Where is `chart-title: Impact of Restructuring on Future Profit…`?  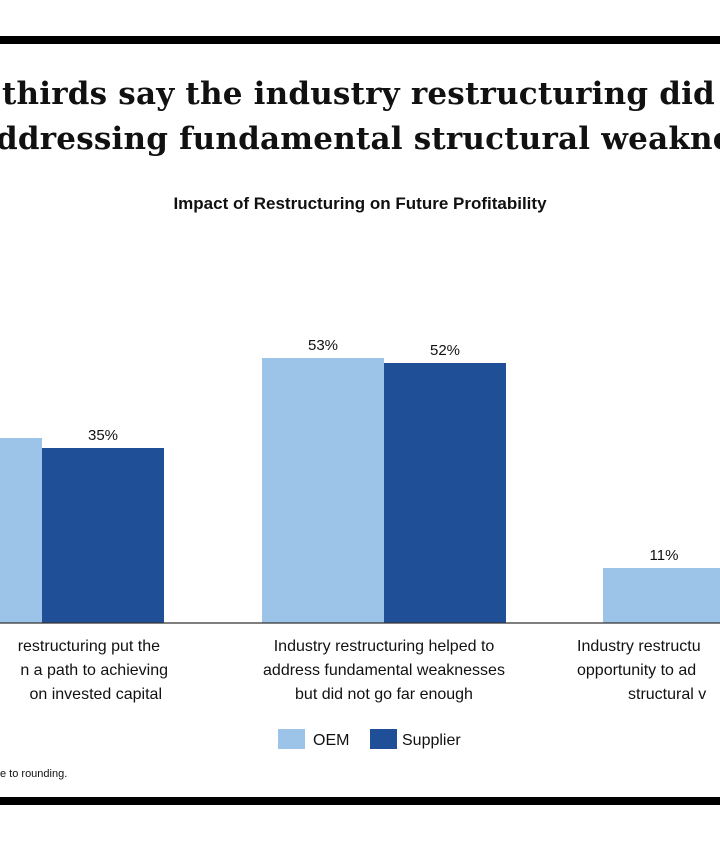 chart-title: Impact of Restructuring on Future Profit… is located at coordinates (360, 203).